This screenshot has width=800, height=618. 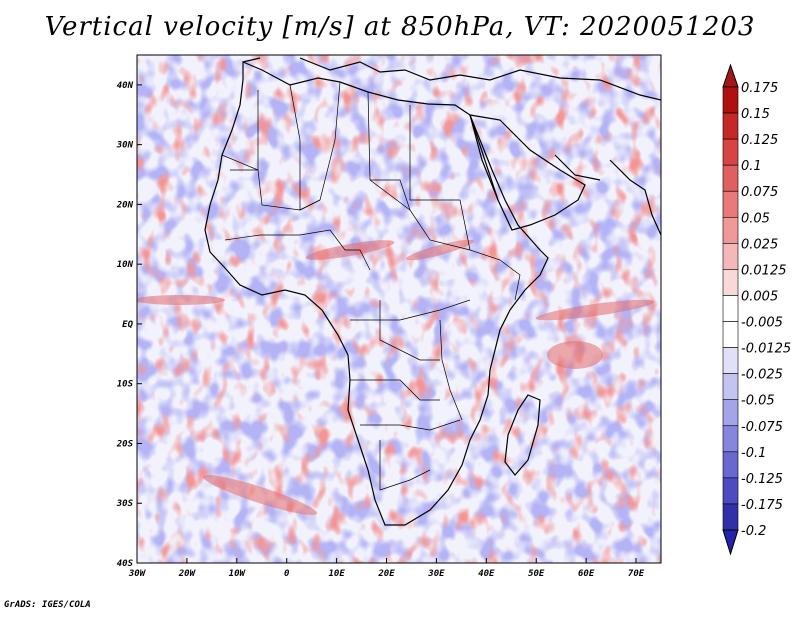 I want to click on longitude-axis: 30W 20W 10W 0 10E 20E 30E 40E 50E 60E 70E, so click(x=386, y=568).